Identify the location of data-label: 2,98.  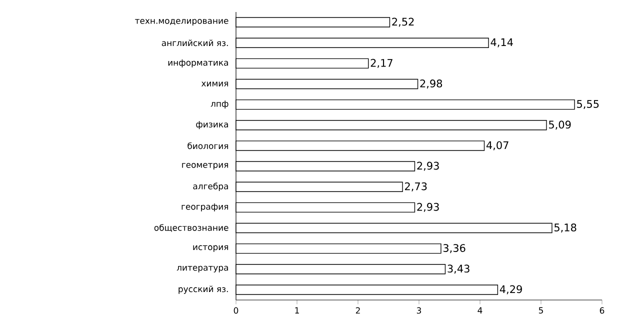
(431, 84).